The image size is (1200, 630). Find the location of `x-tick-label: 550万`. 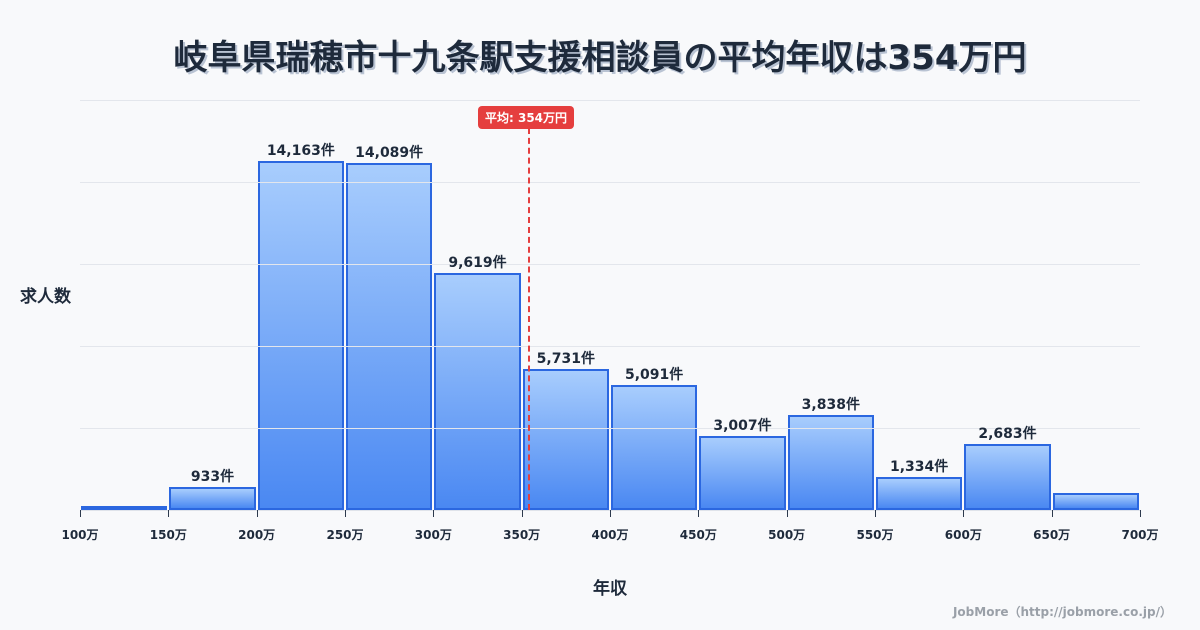

x-tick-label: 550万 is located at coordinates (875, 535).